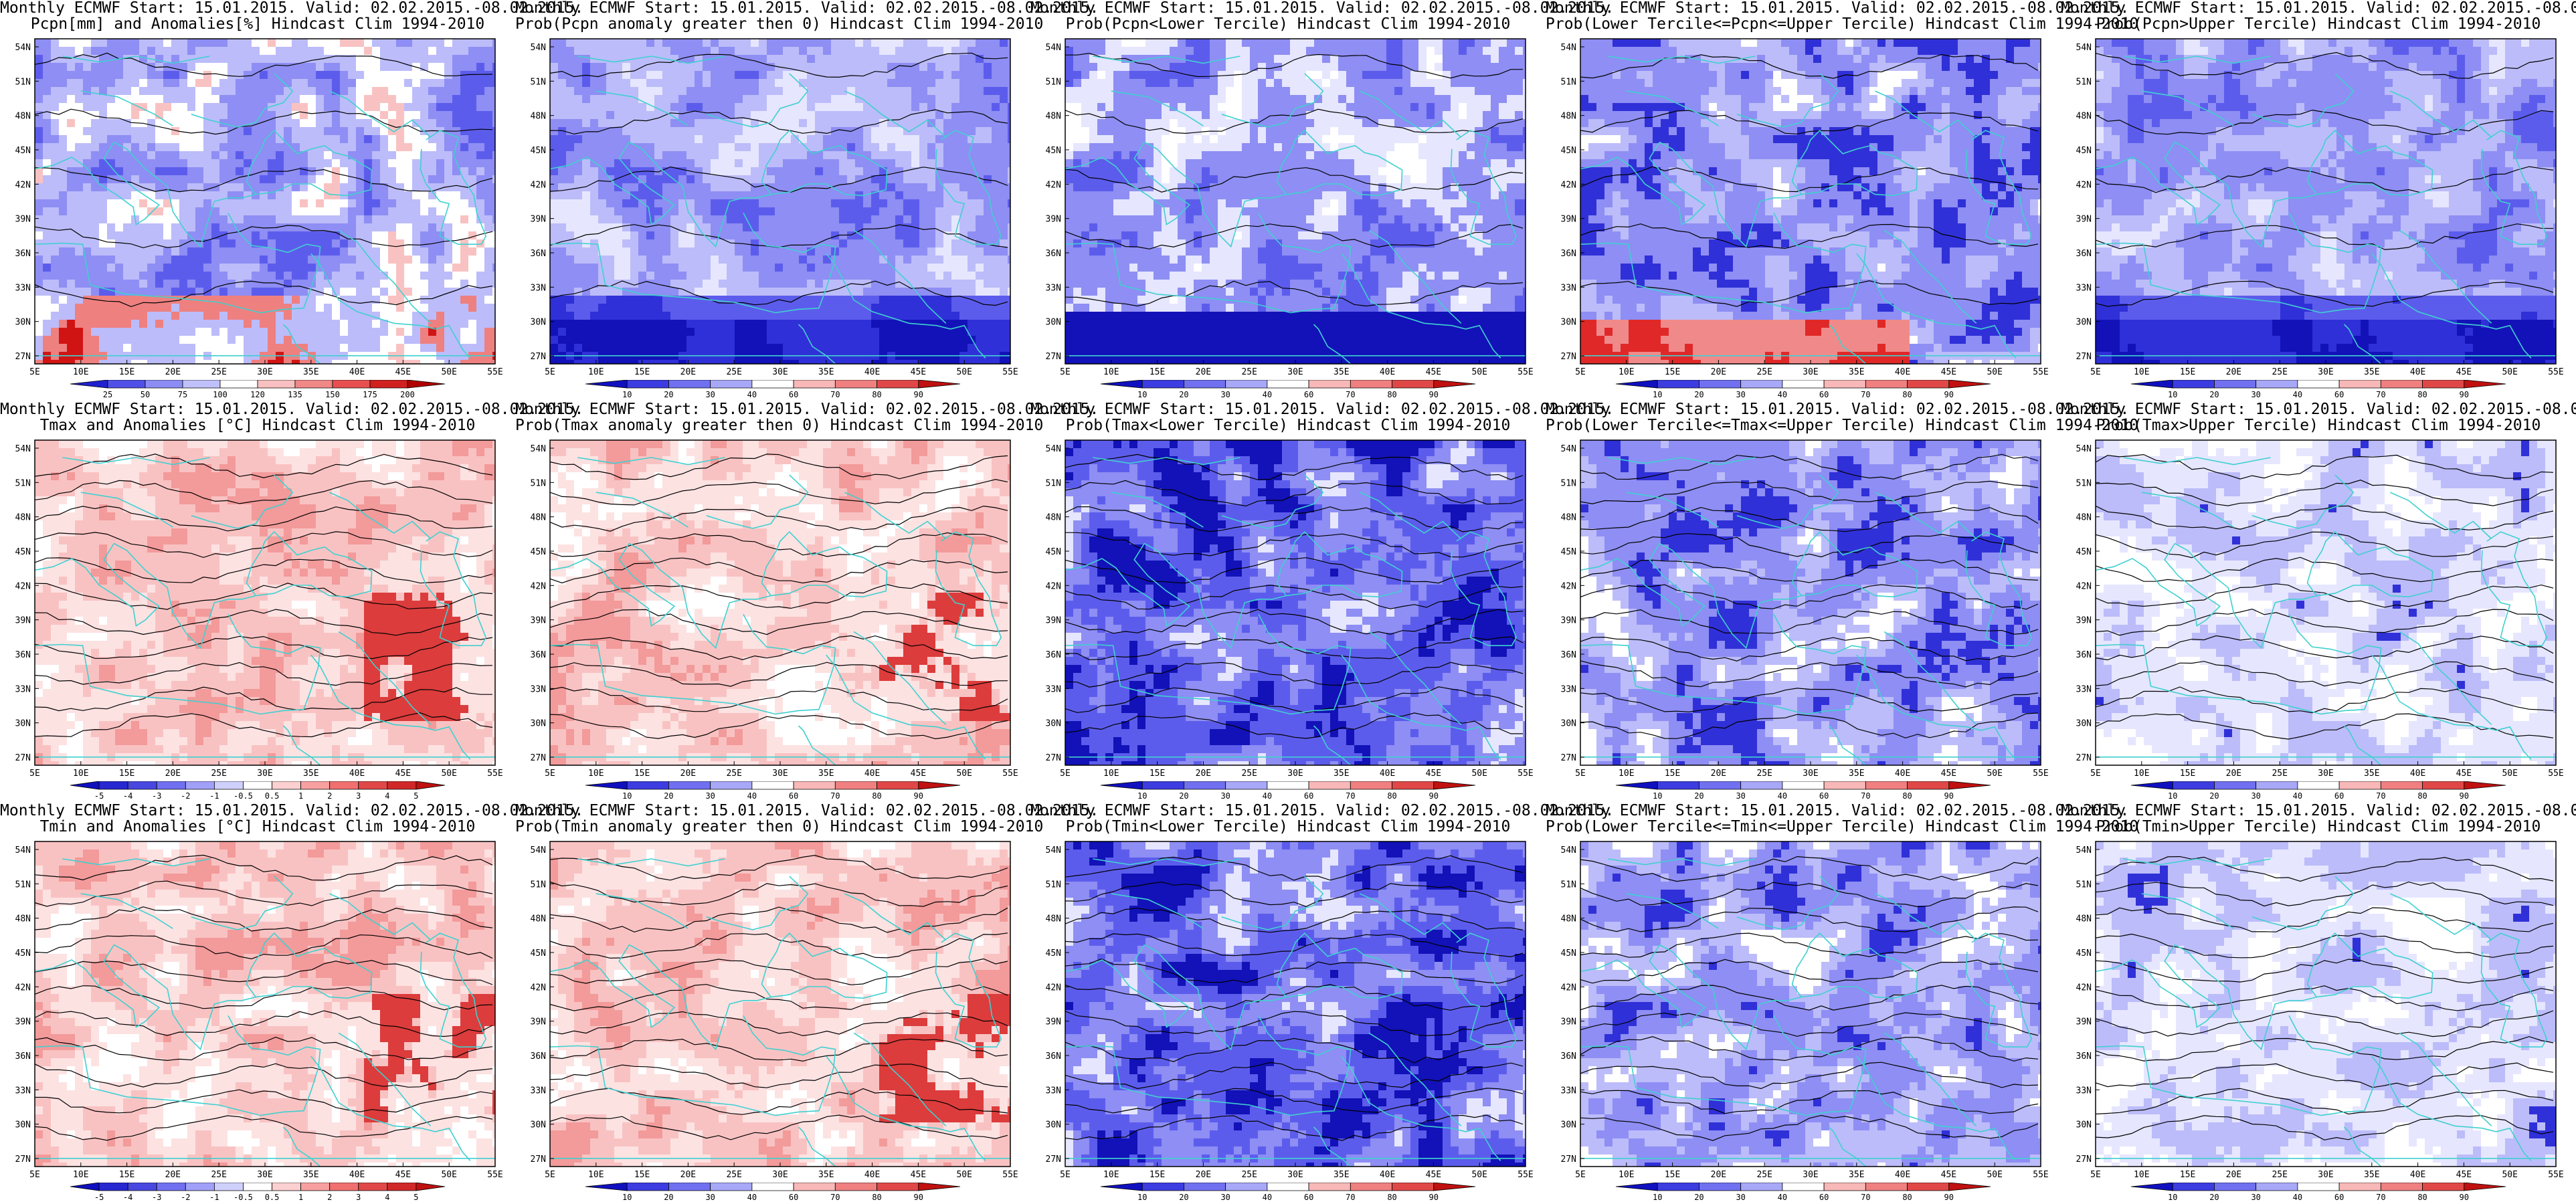 This screenshot has width=2576, height=1204. What do you see at coordinates (780, 1175) in the screenshot?
I see `lon-tick-label: 30E` at bounding box center [780, 1175].